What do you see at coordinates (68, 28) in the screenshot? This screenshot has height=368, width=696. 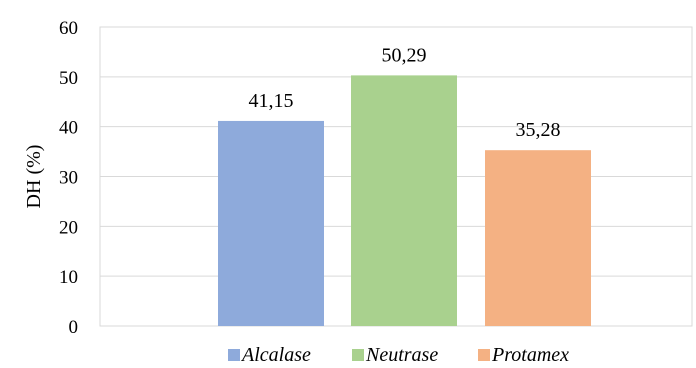 I see `y-tick-label: 60` at bounding box center [68, 28].